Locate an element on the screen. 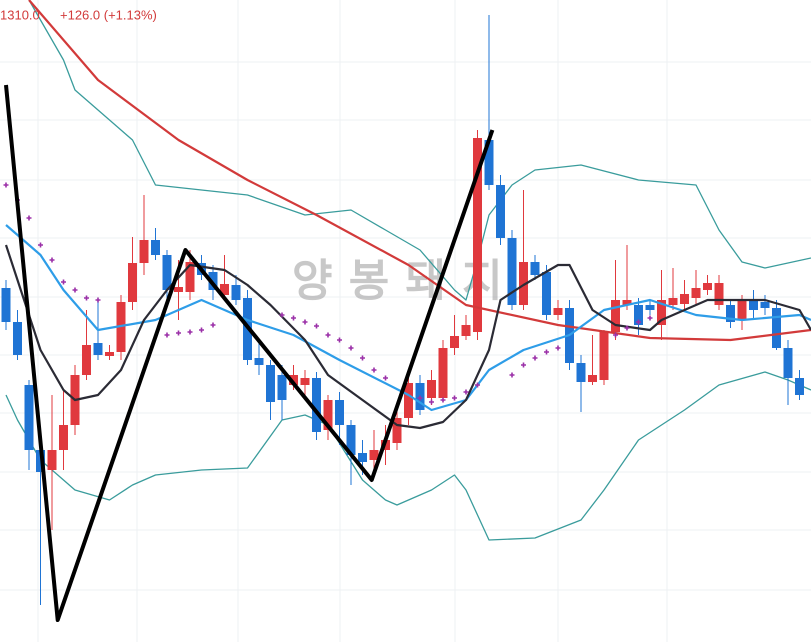 The width and height of the screenshot is (811, 642). watermark: 양 봉 돼 지 is located at coordinates (398, 281).